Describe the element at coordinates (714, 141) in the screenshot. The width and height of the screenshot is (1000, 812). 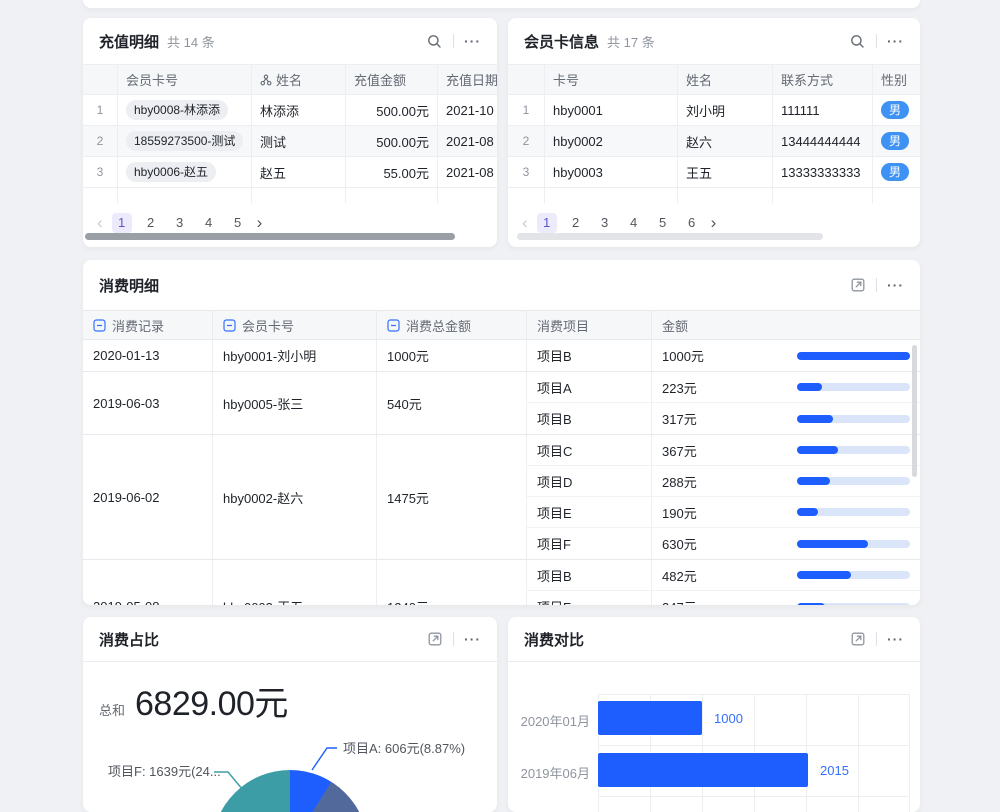
I see `table-row: 2 hby0002 赵六 13444444444 男` at that location.